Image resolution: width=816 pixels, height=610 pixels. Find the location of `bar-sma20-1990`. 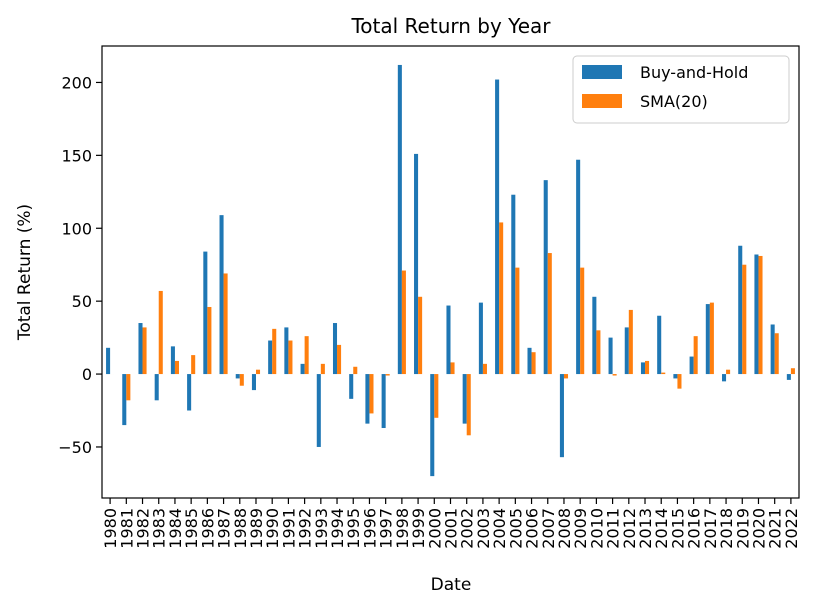

bar-sma20-1990 is located at coordinates (274, 351).